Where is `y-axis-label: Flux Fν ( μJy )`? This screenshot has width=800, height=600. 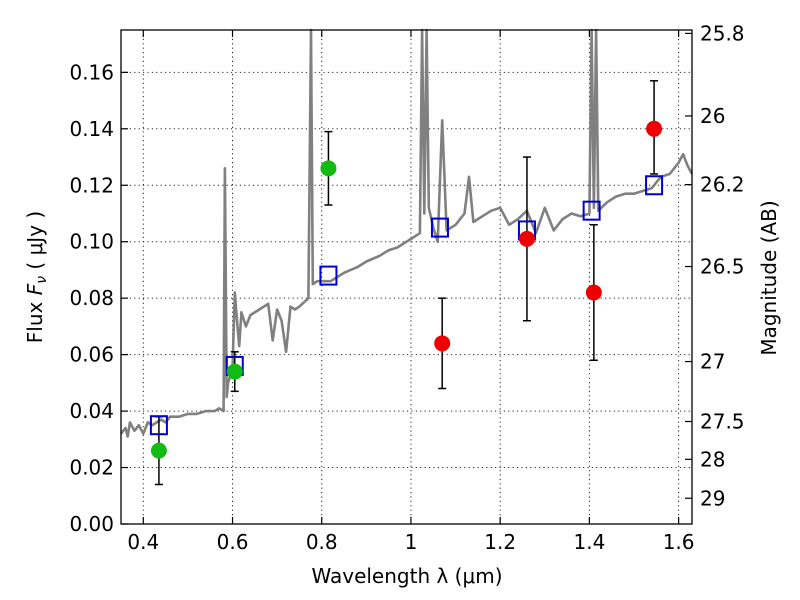
y-axis-label: Flux Fν ( μJy ) is located at coordinates (36, 277).